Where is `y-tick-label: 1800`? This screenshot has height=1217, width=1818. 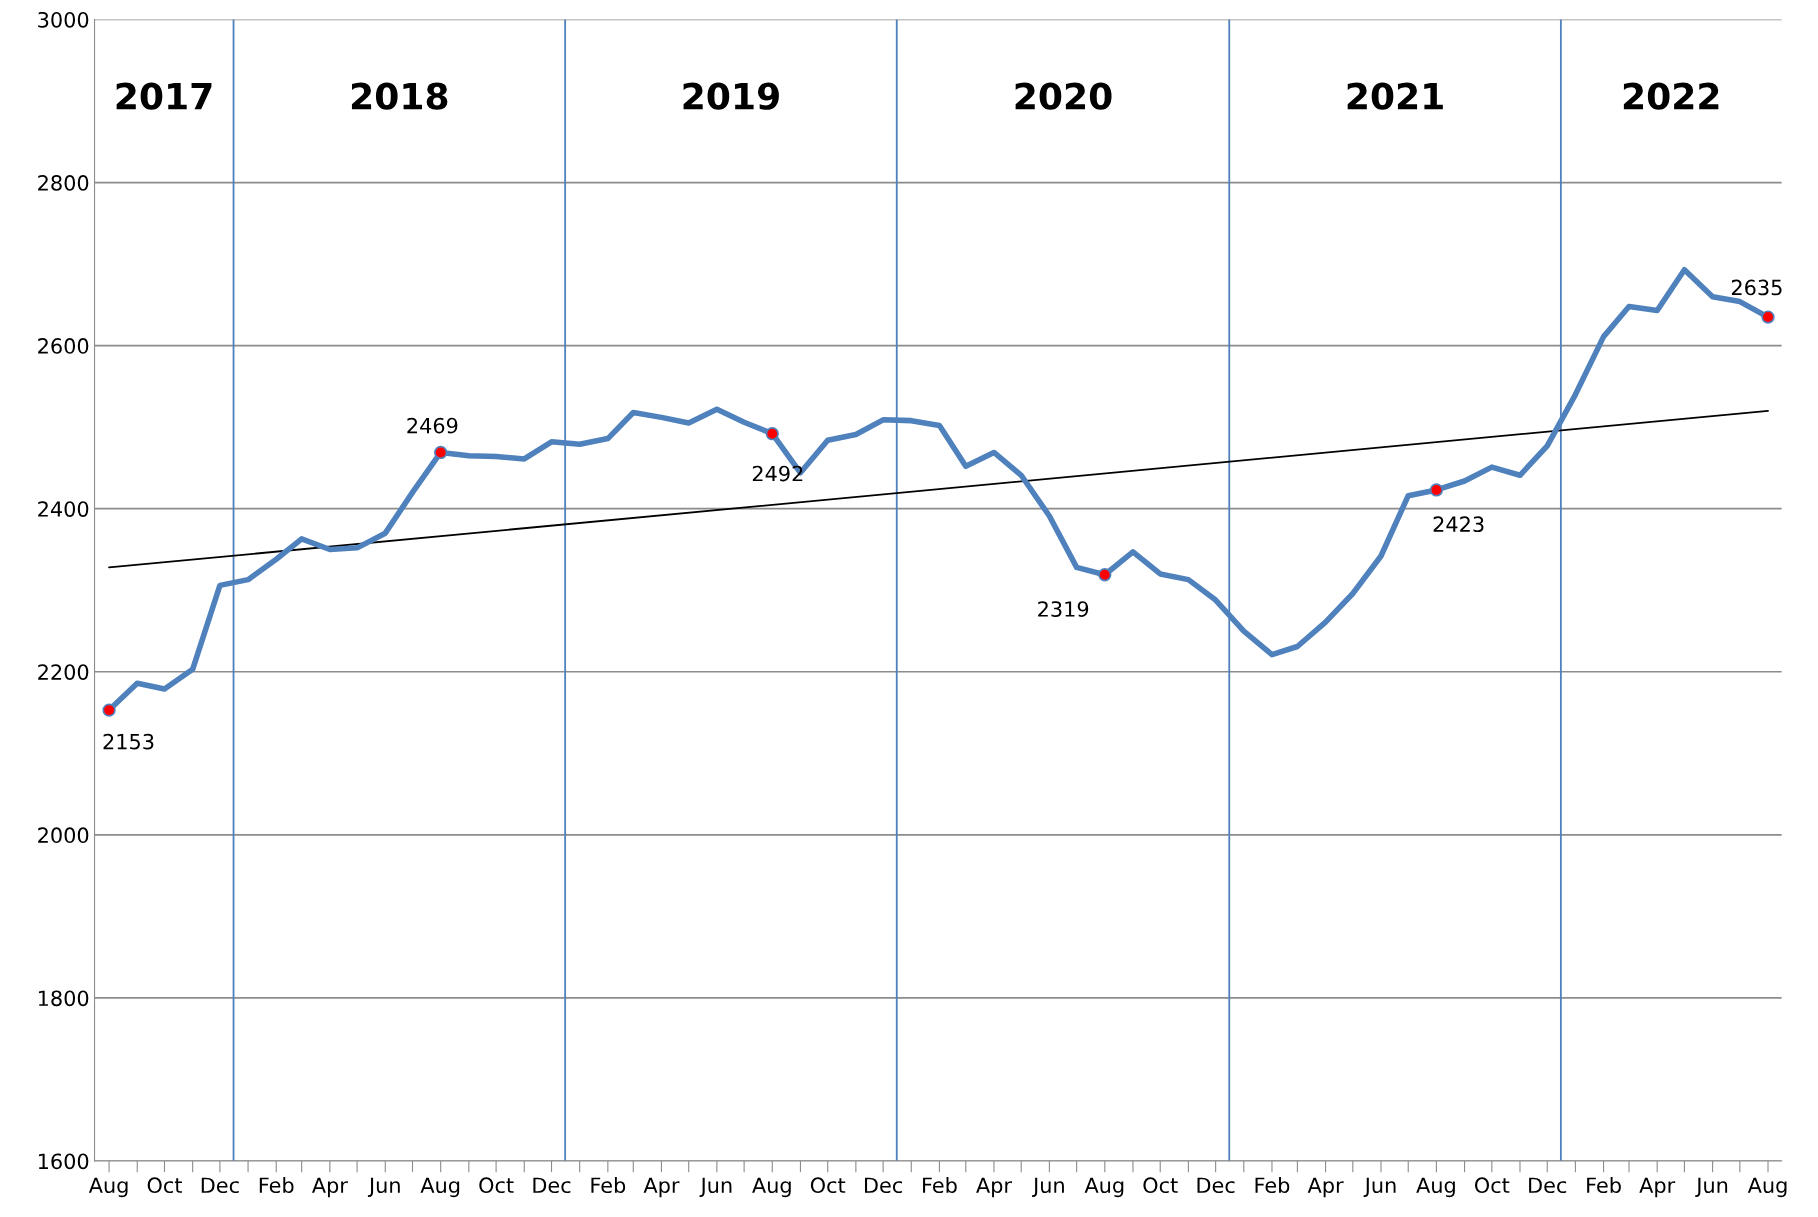 y-tick-label: 1800 is located at coordinates (63, 998).